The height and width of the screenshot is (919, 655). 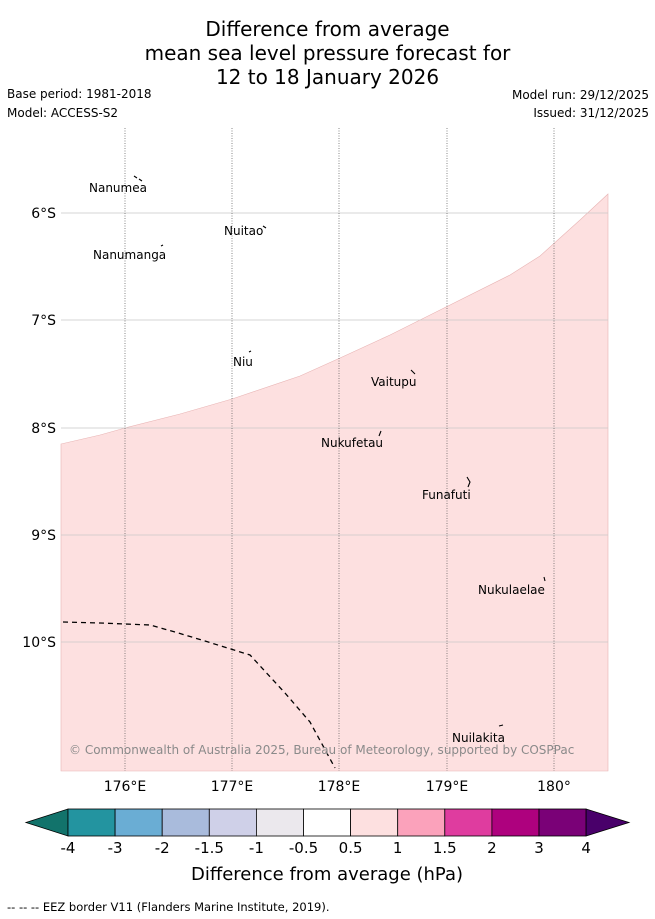 What do you see at coordinates (209, 848) in the screenshot?
I see `colorbar-tick: -1.5` at bounding box center [209, 848].